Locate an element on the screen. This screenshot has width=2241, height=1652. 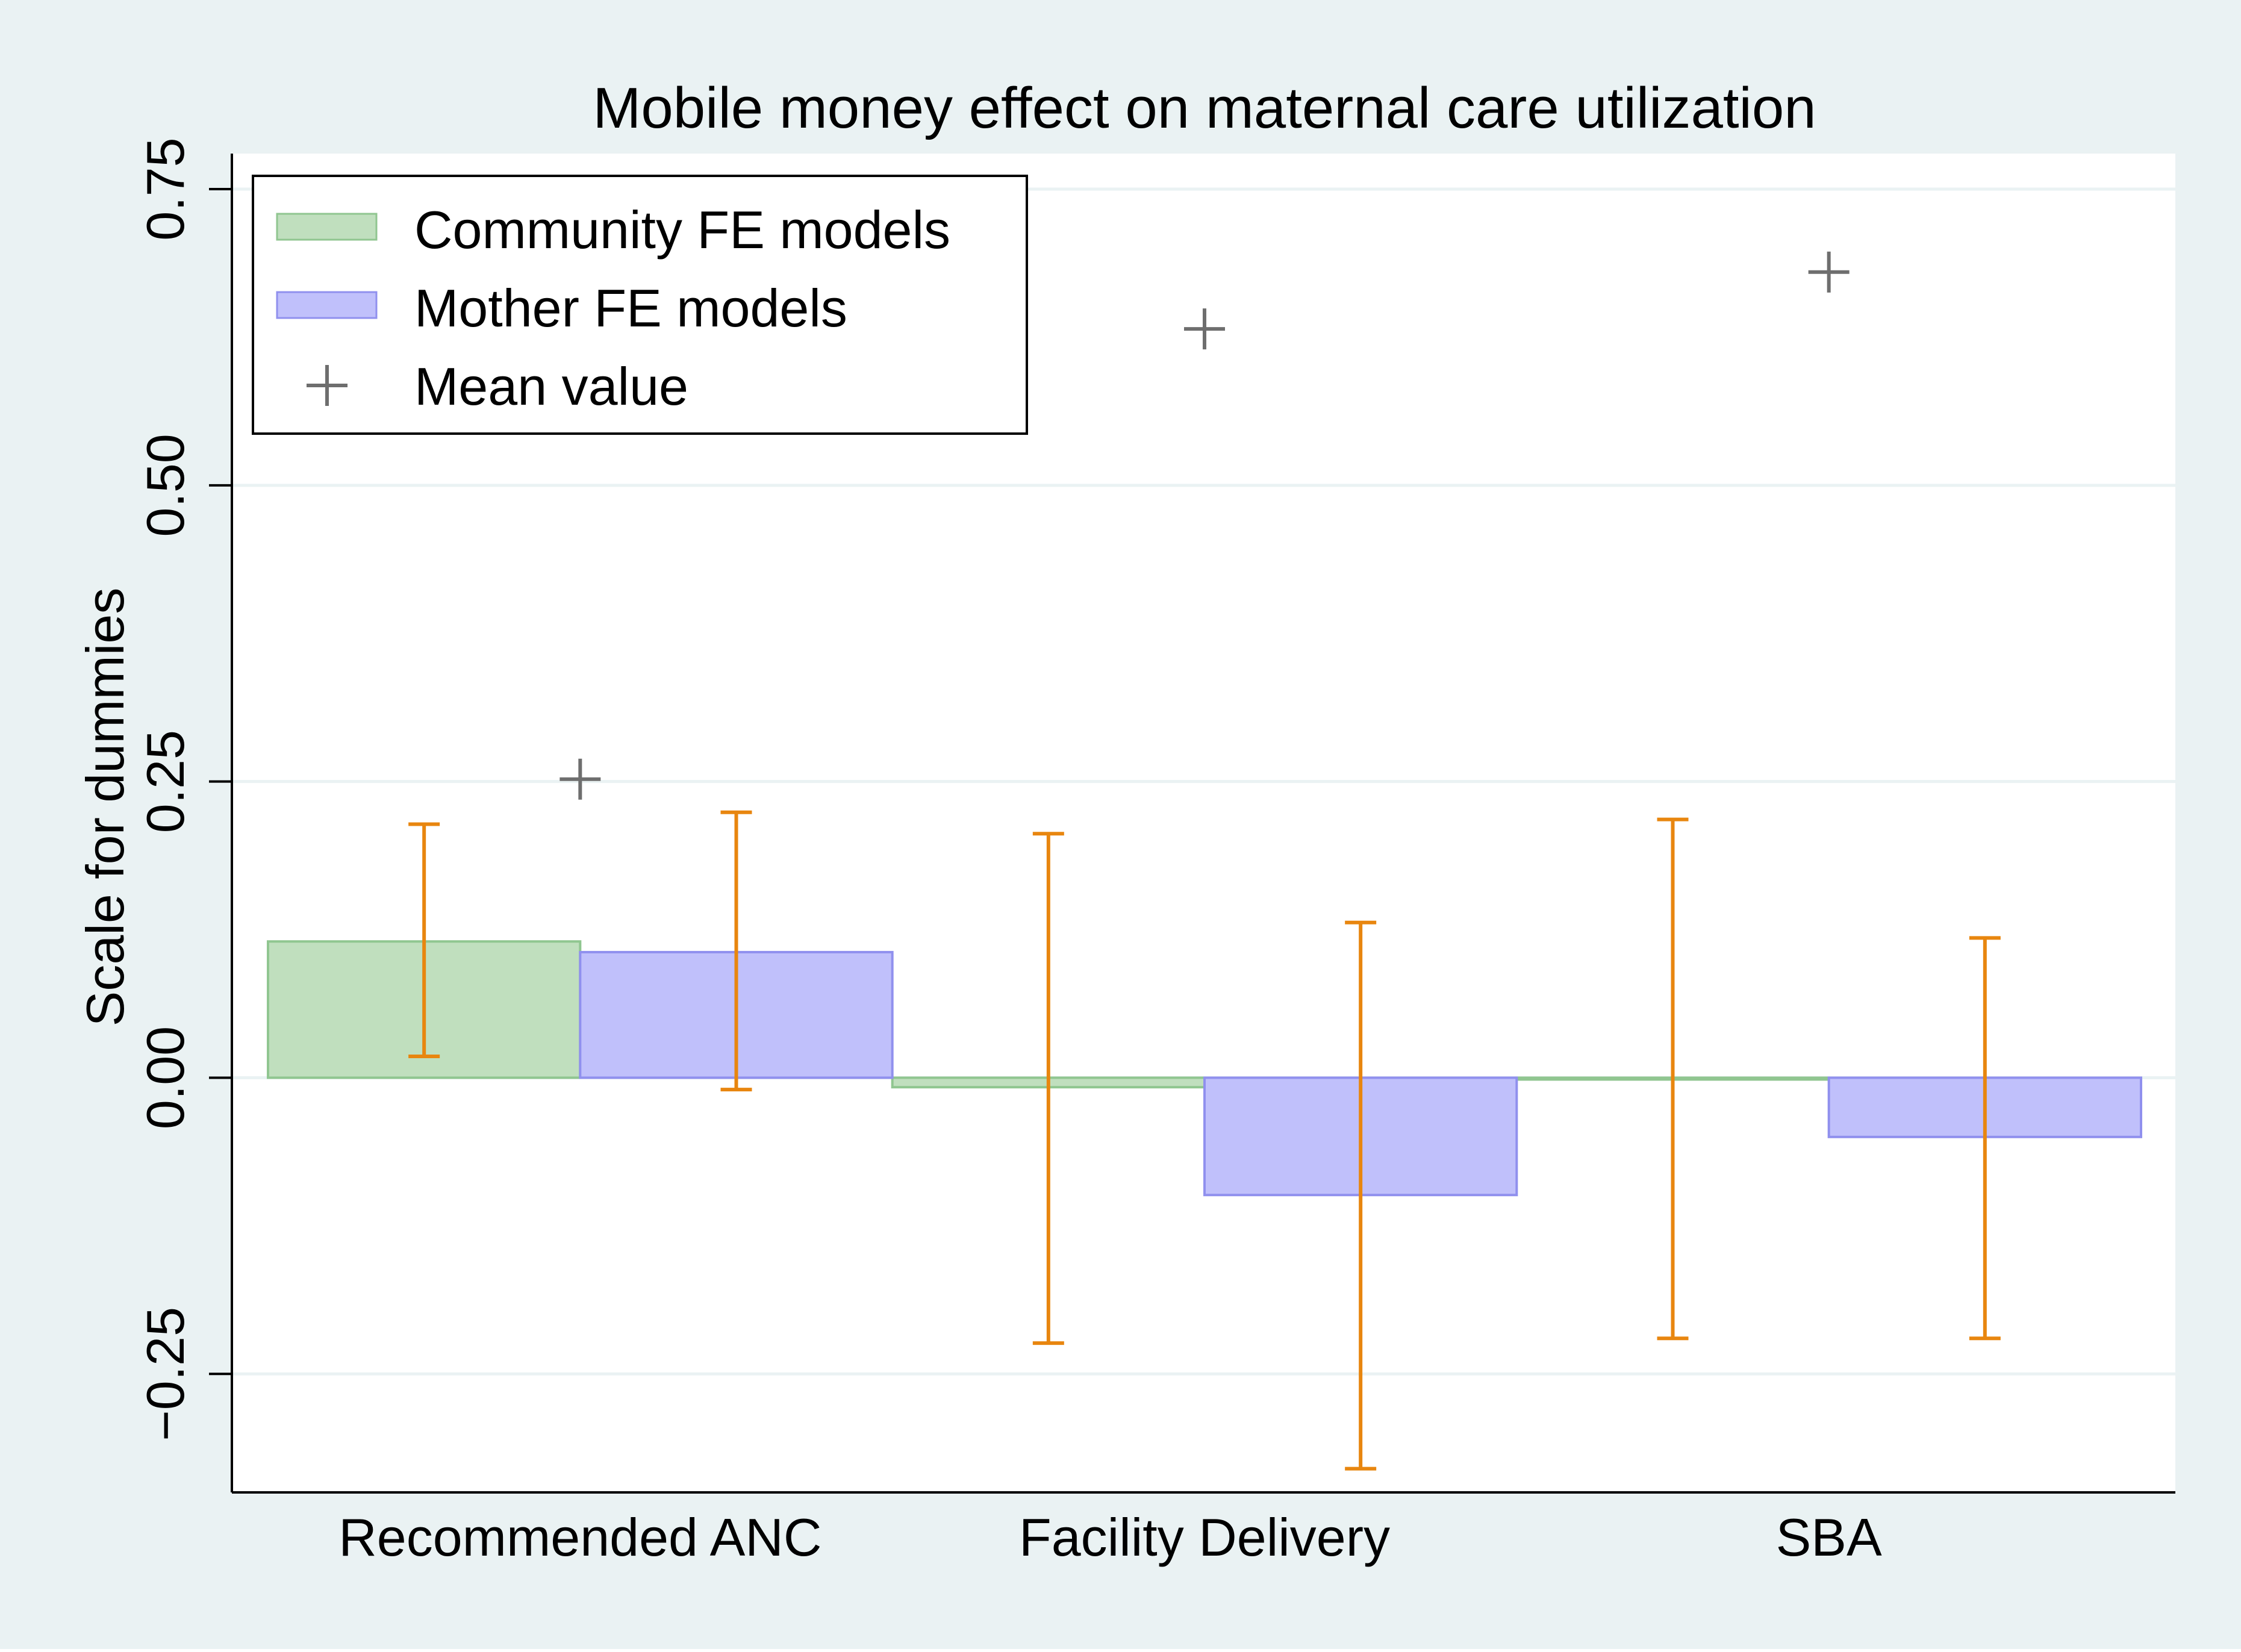
y-tick-label: 0.75 is located at coordinates (165, 188).